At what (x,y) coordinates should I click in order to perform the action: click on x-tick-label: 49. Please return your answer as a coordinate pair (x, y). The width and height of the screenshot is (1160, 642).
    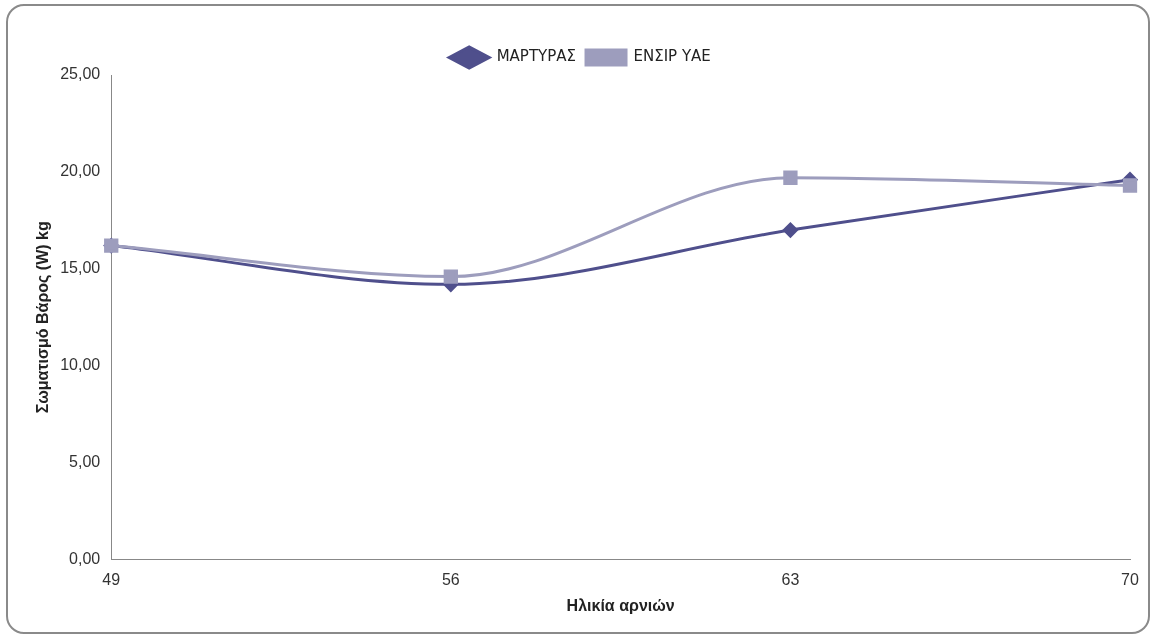
    Looking at the image, I should click on (111, 579).